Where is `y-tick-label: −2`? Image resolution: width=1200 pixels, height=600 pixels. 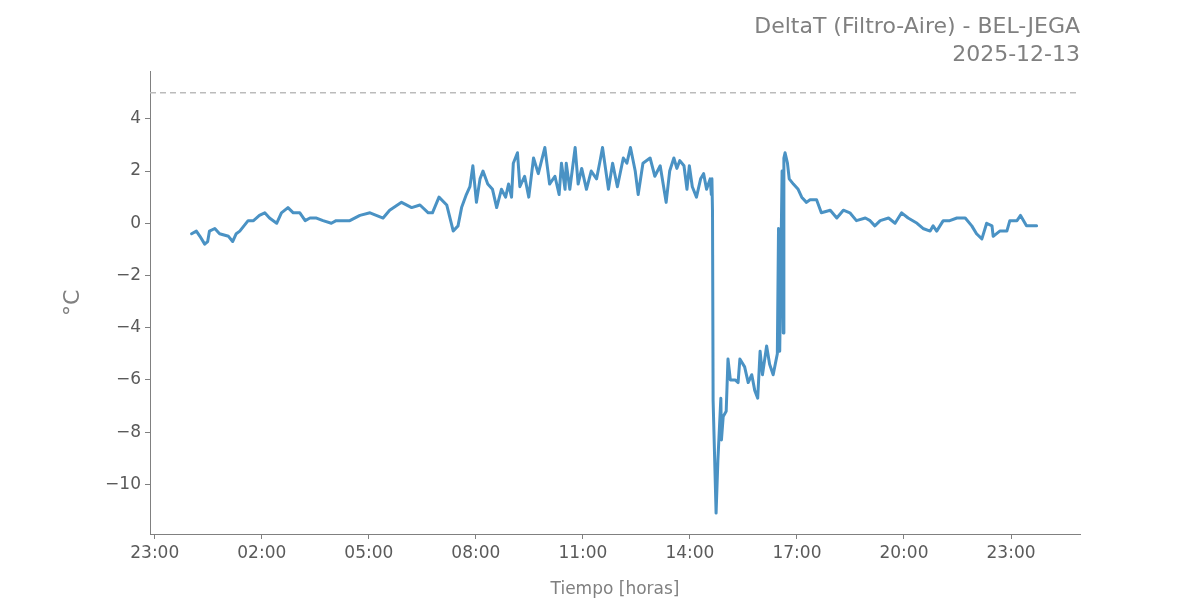
y-tick-label: −2 is located at coordinates (128, 273).